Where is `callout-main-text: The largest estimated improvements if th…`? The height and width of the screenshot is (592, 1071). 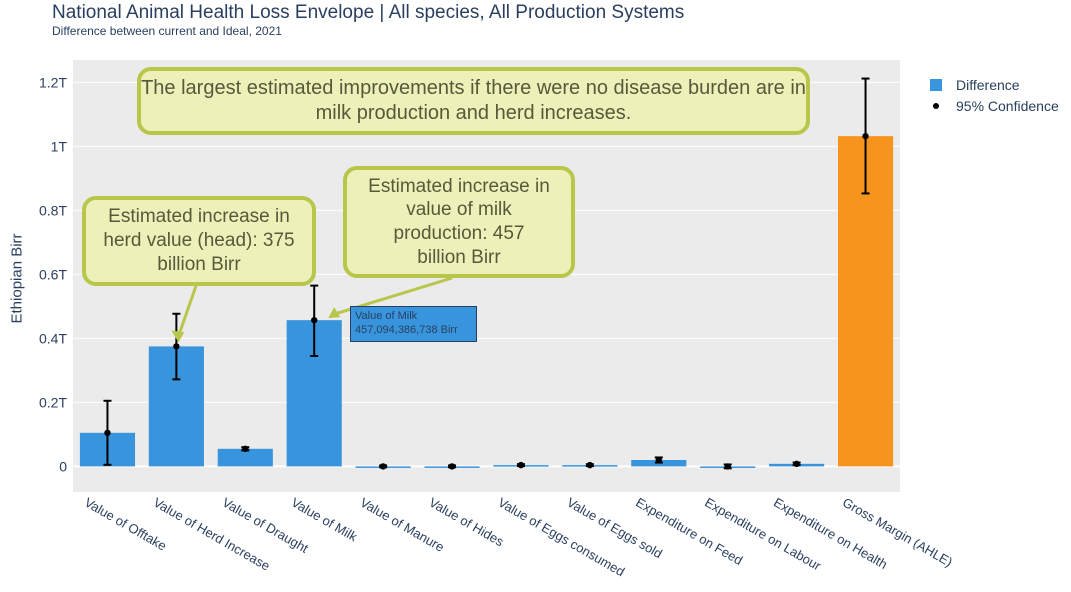 callout-main-text: The largest estimated improvements if th… is located at coordinates (473, 100).